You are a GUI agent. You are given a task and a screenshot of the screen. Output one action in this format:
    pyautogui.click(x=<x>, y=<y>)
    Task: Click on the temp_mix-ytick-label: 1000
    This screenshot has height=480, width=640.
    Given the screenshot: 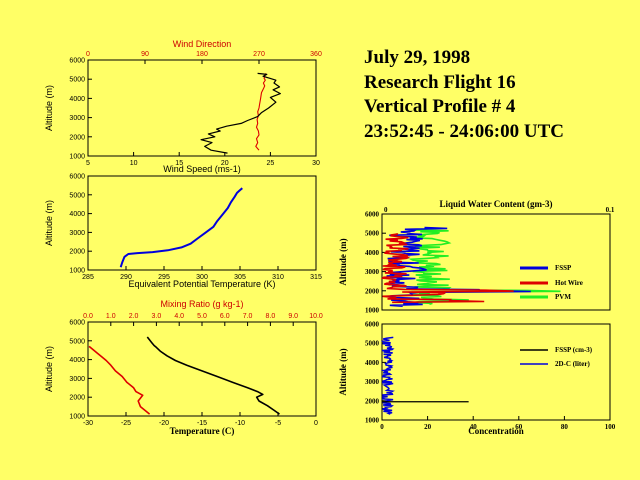 What is the action you would take?
    pyautogui.click(x=77, y=417)
    